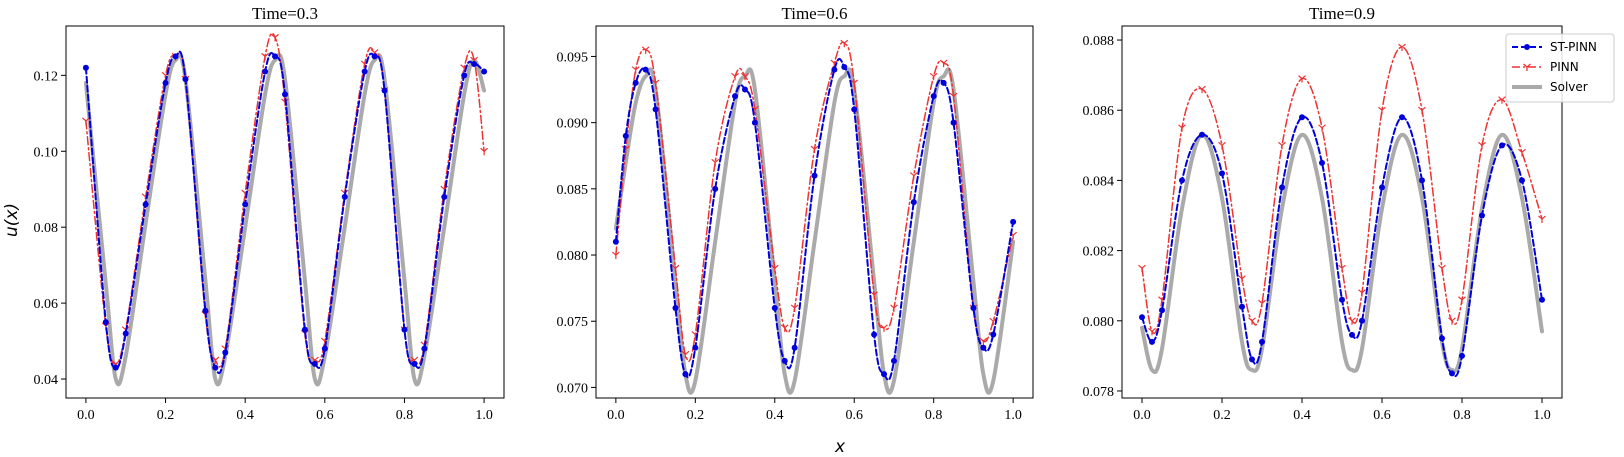  I want to click on panel-1-title: Time=0.3, so click(285, 13).